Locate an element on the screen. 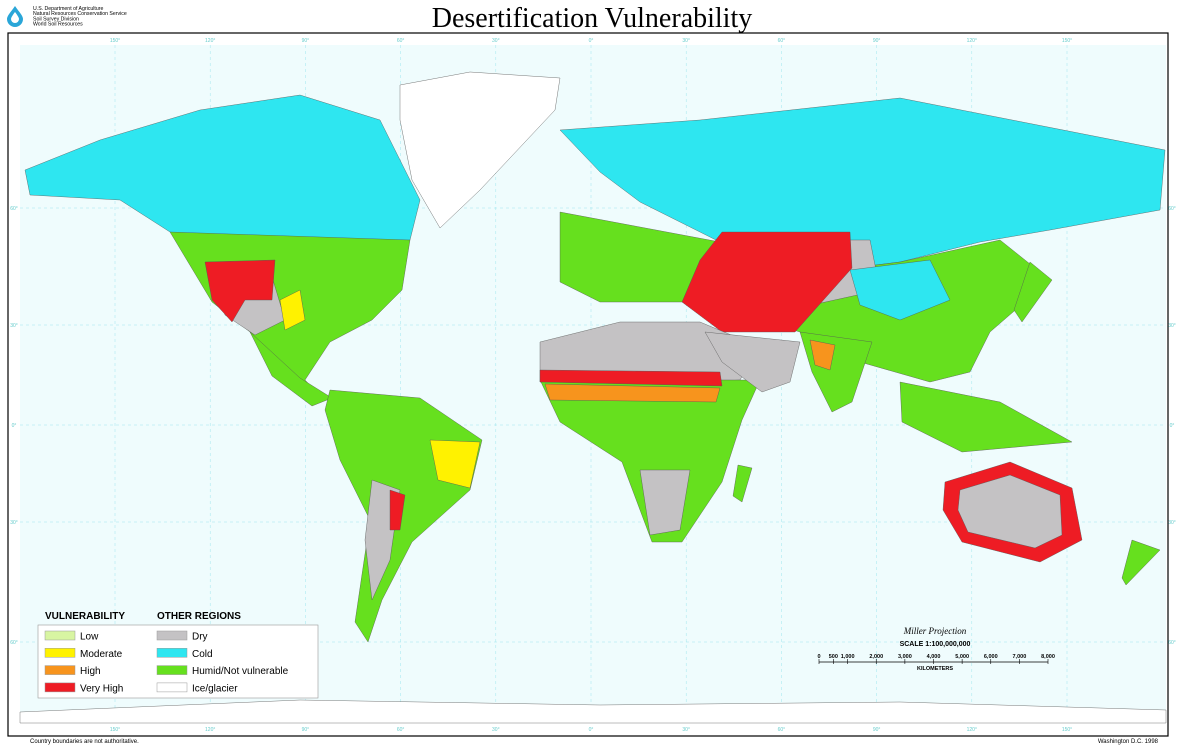  agency-line: U.S. Department of Agriculture is located at coordinates (68, 9).